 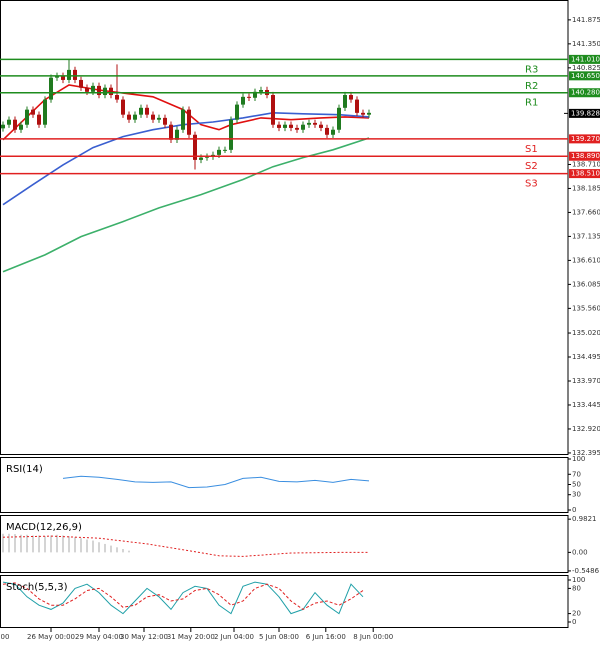 I want to click on level-price-label: 141.010, so click(x=585, y=59).